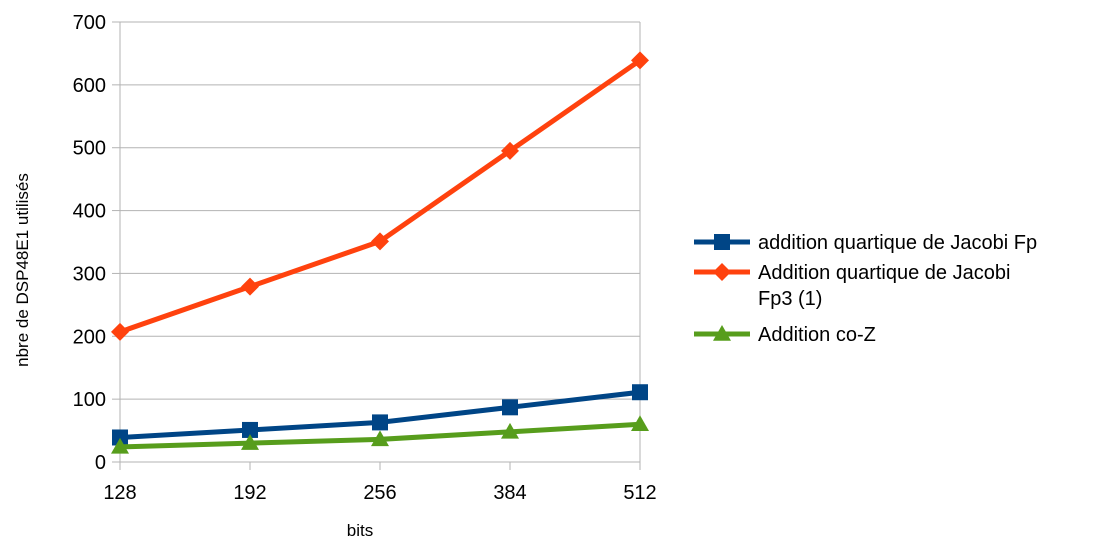 This screenshot has width=1116, height=551. Describe the element at coordinates (249, 493) in the screenshot. I see `x-tick-label: 192` at that location.